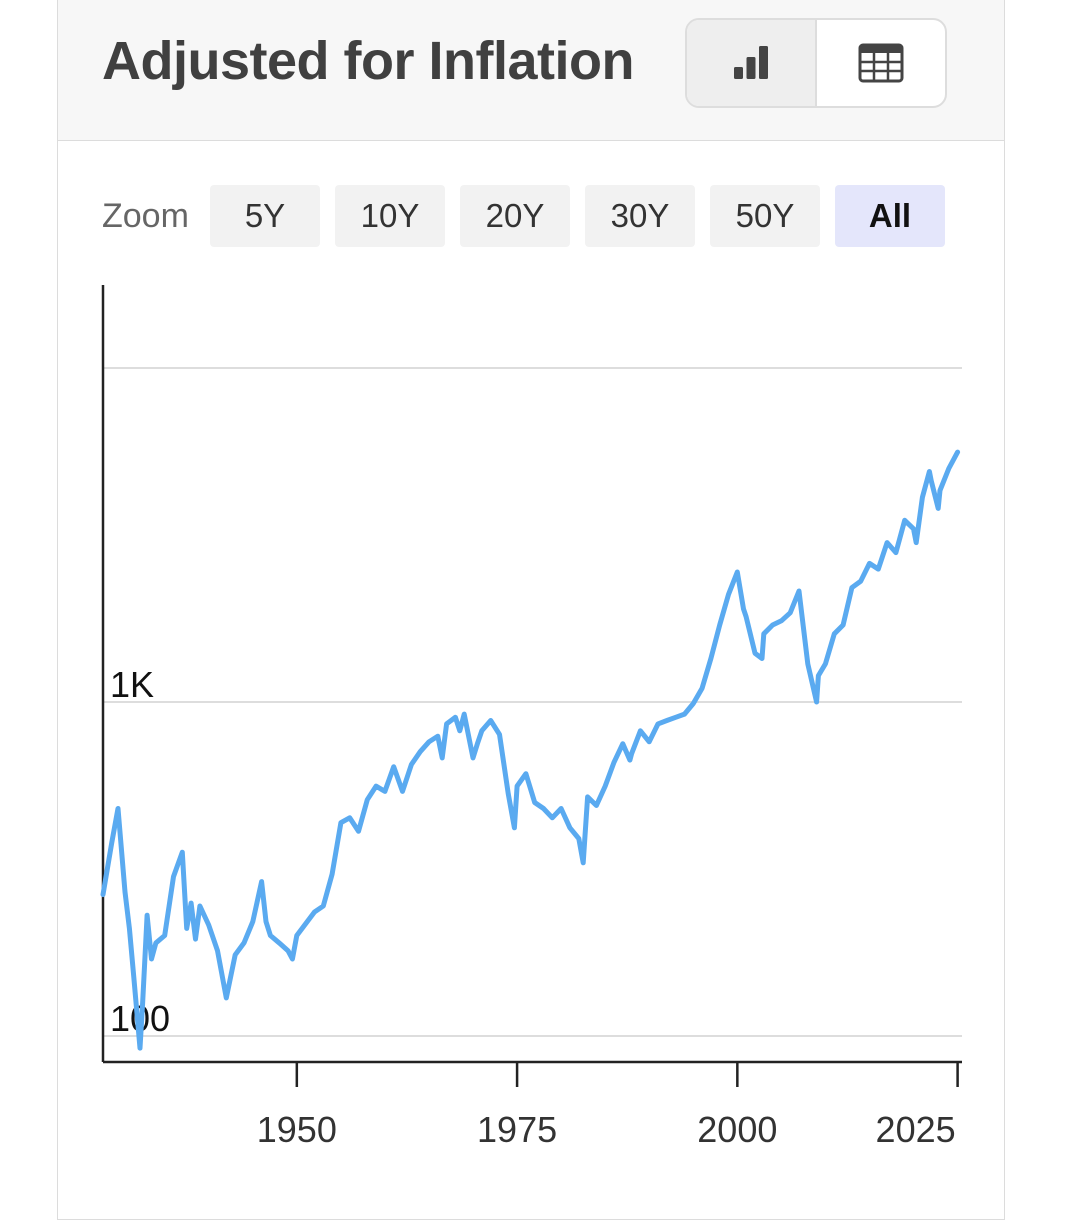  What do you see at coordinates (145, 216) in the screenshot?
I see `zoom-label: Zoom` at bounding box center [145, 216].